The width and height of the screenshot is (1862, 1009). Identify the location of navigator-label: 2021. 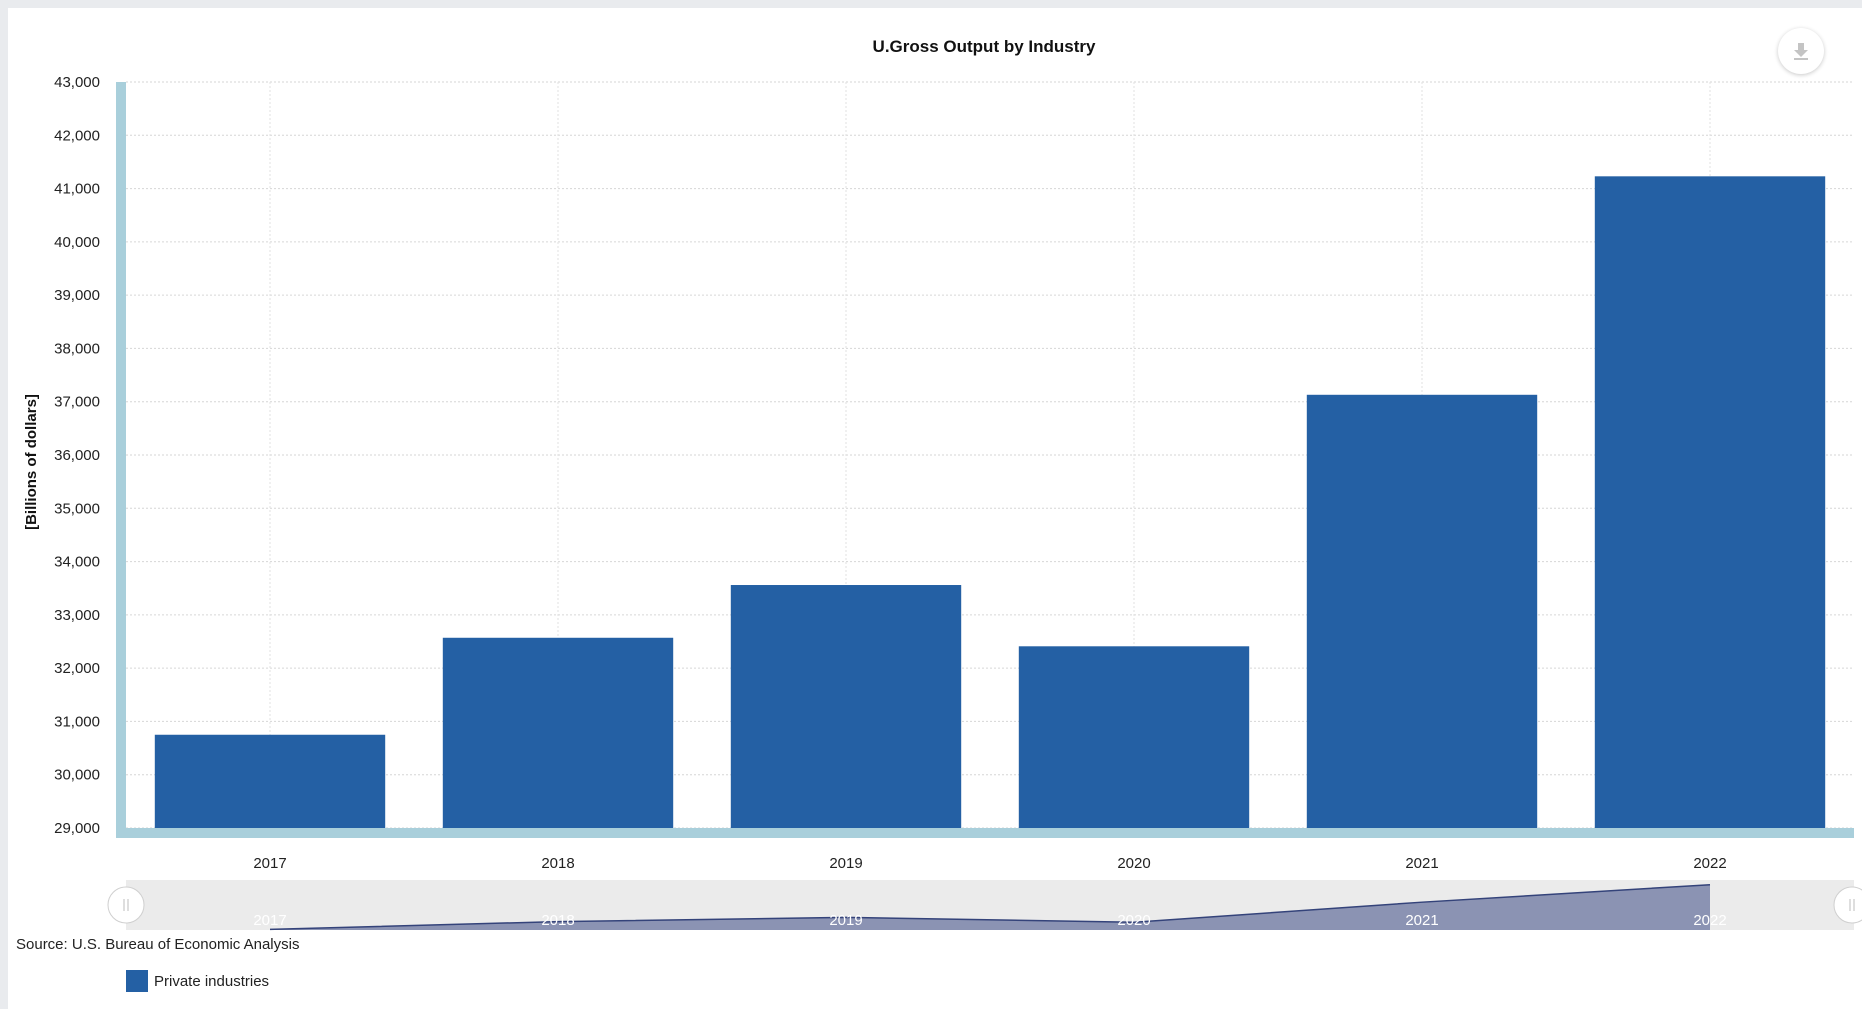
(1421, 920).